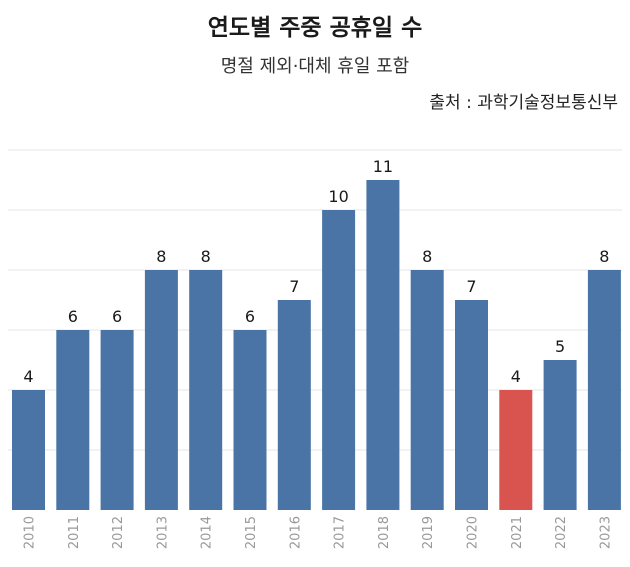  Describe the element at coordinates (427, 256) in the screenshot. I see `bar-value-label-2019: 8` at that location.